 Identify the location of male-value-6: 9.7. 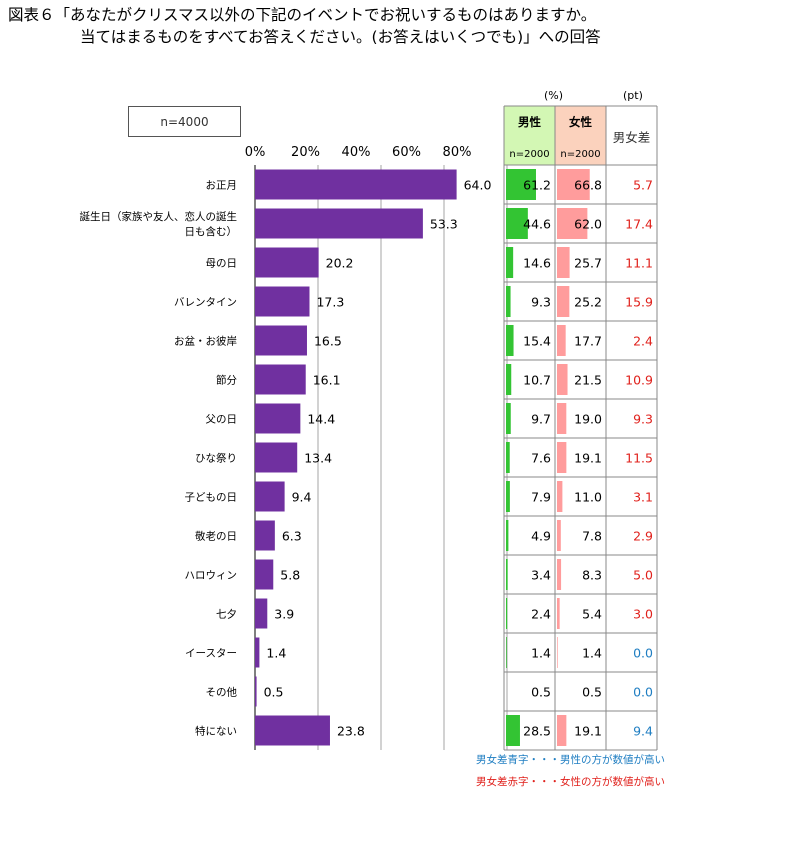
(541, 419).